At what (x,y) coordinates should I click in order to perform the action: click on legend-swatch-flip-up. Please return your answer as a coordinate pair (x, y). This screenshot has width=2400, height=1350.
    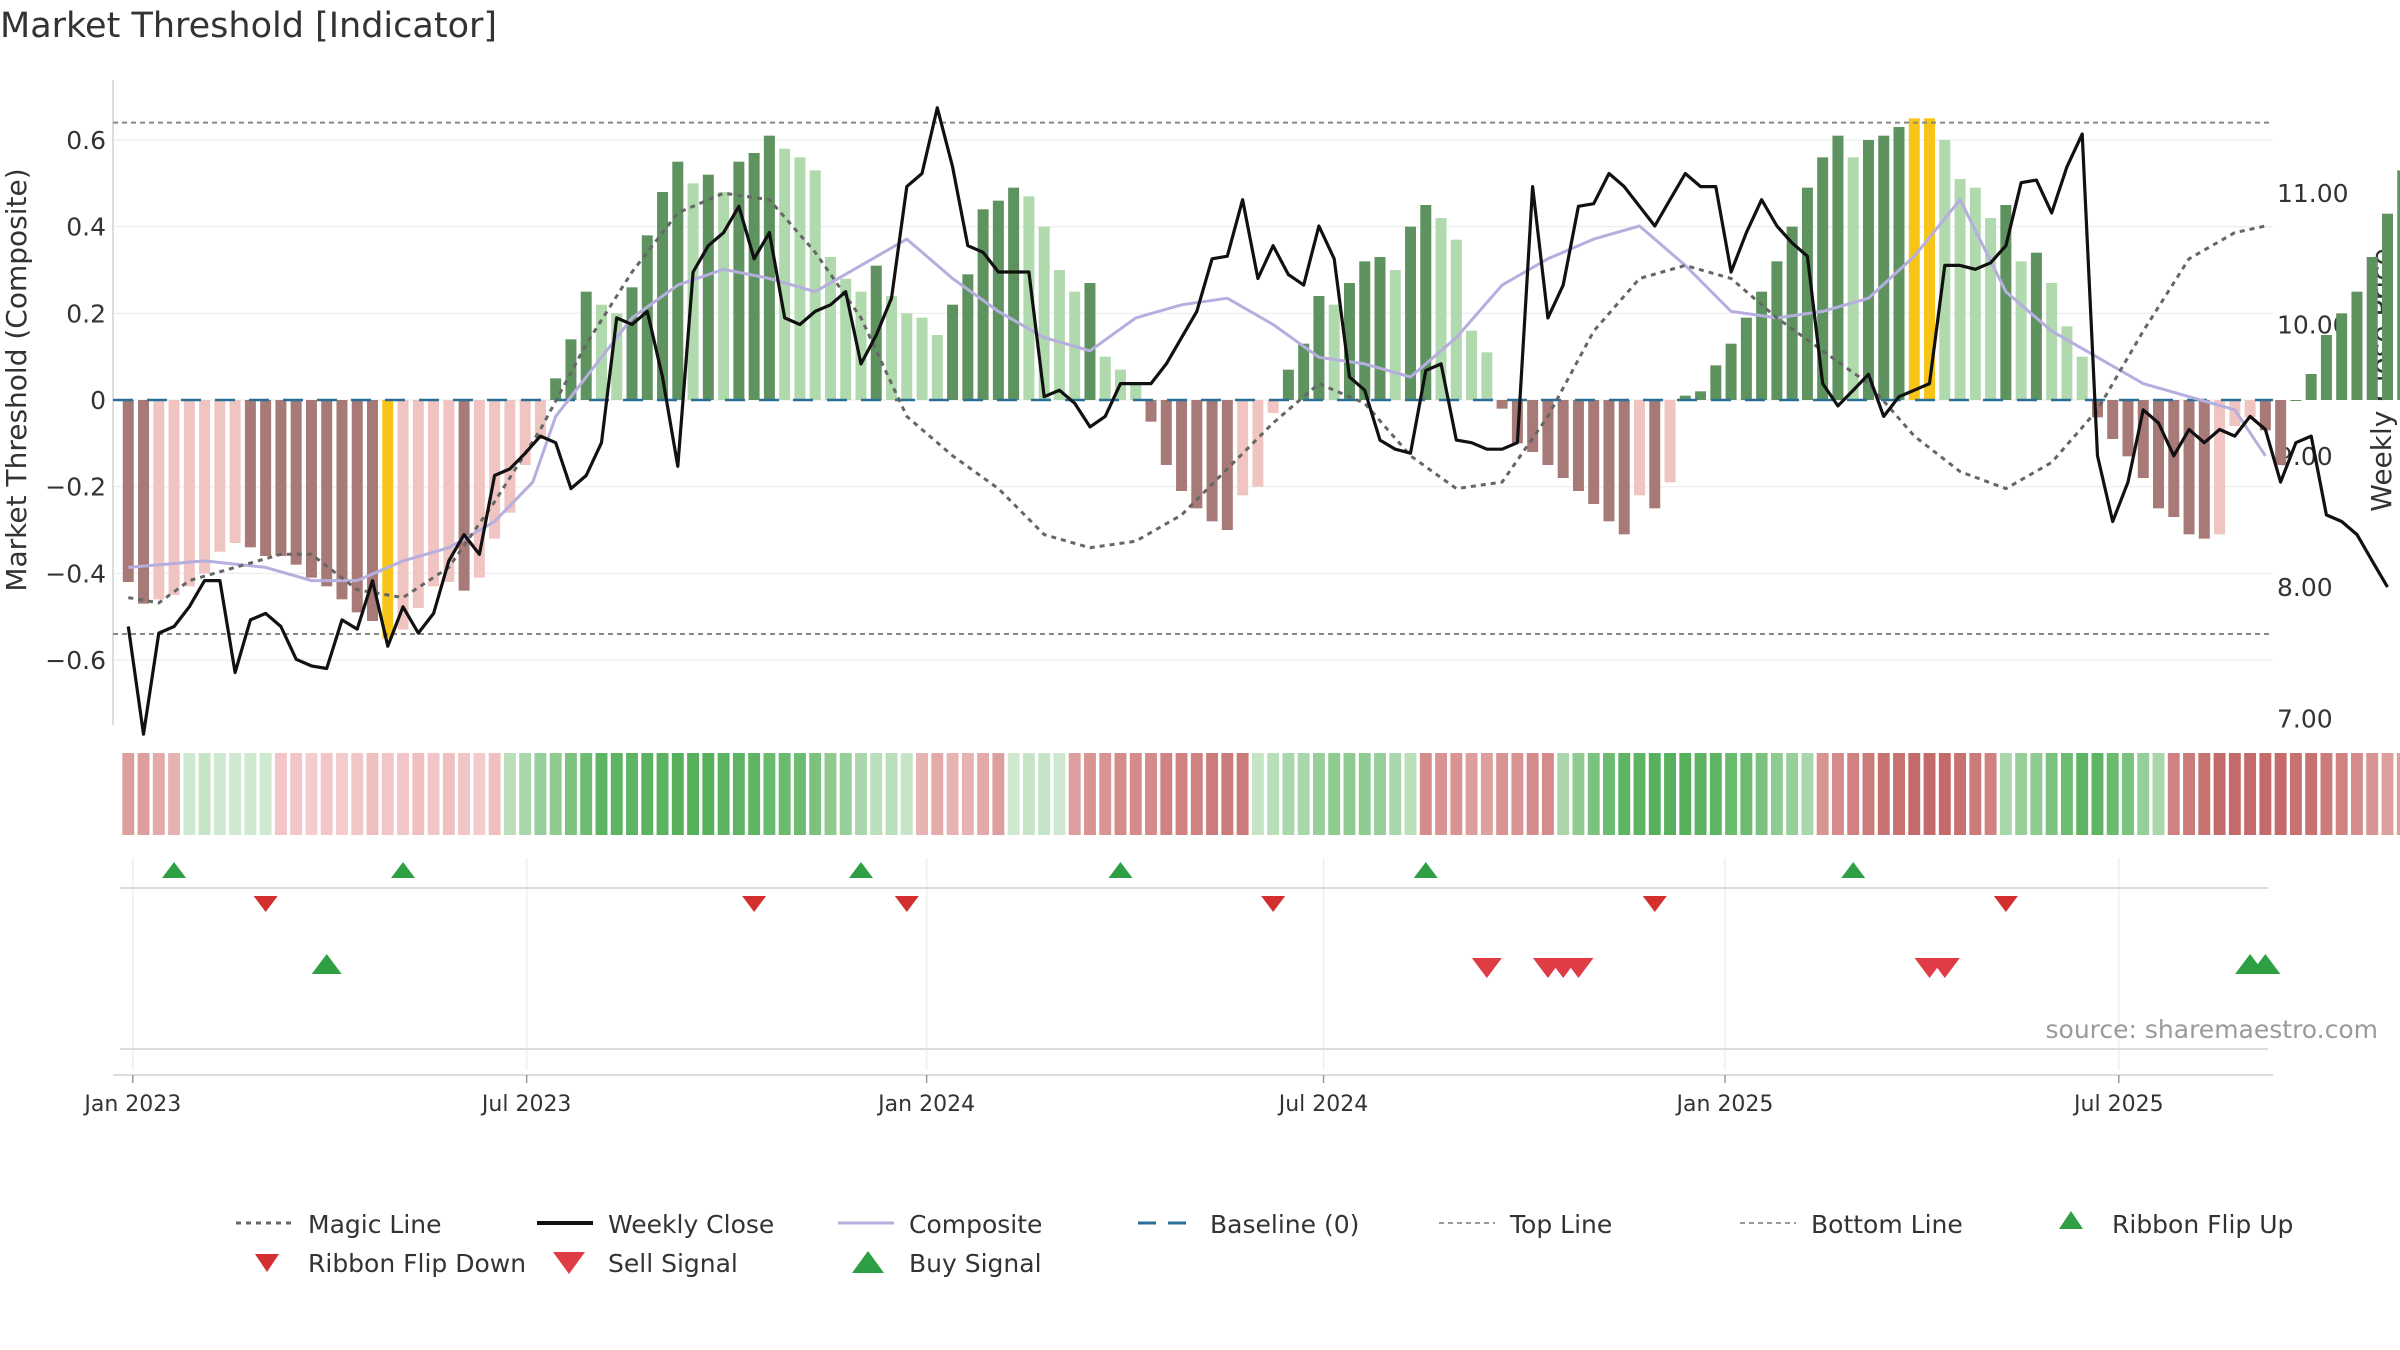
    Looking at the image, I should click on (2071, 1220).